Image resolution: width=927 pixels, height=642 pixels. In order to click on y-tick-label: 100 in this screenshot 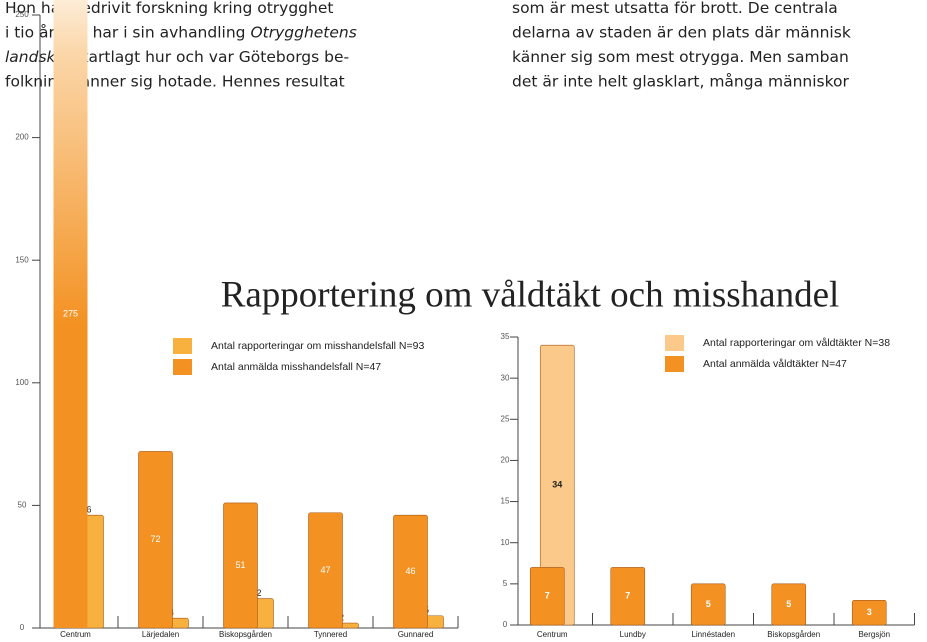, I will do `click(22, 382)`.